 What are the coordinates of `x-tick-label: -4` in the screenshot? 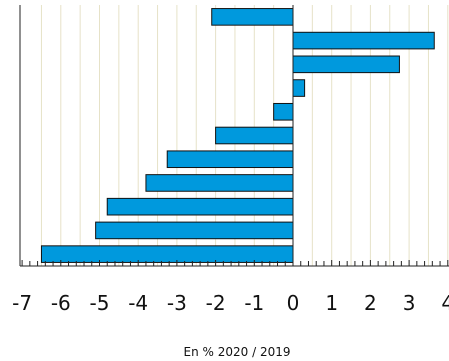 It's located at (138, 303).